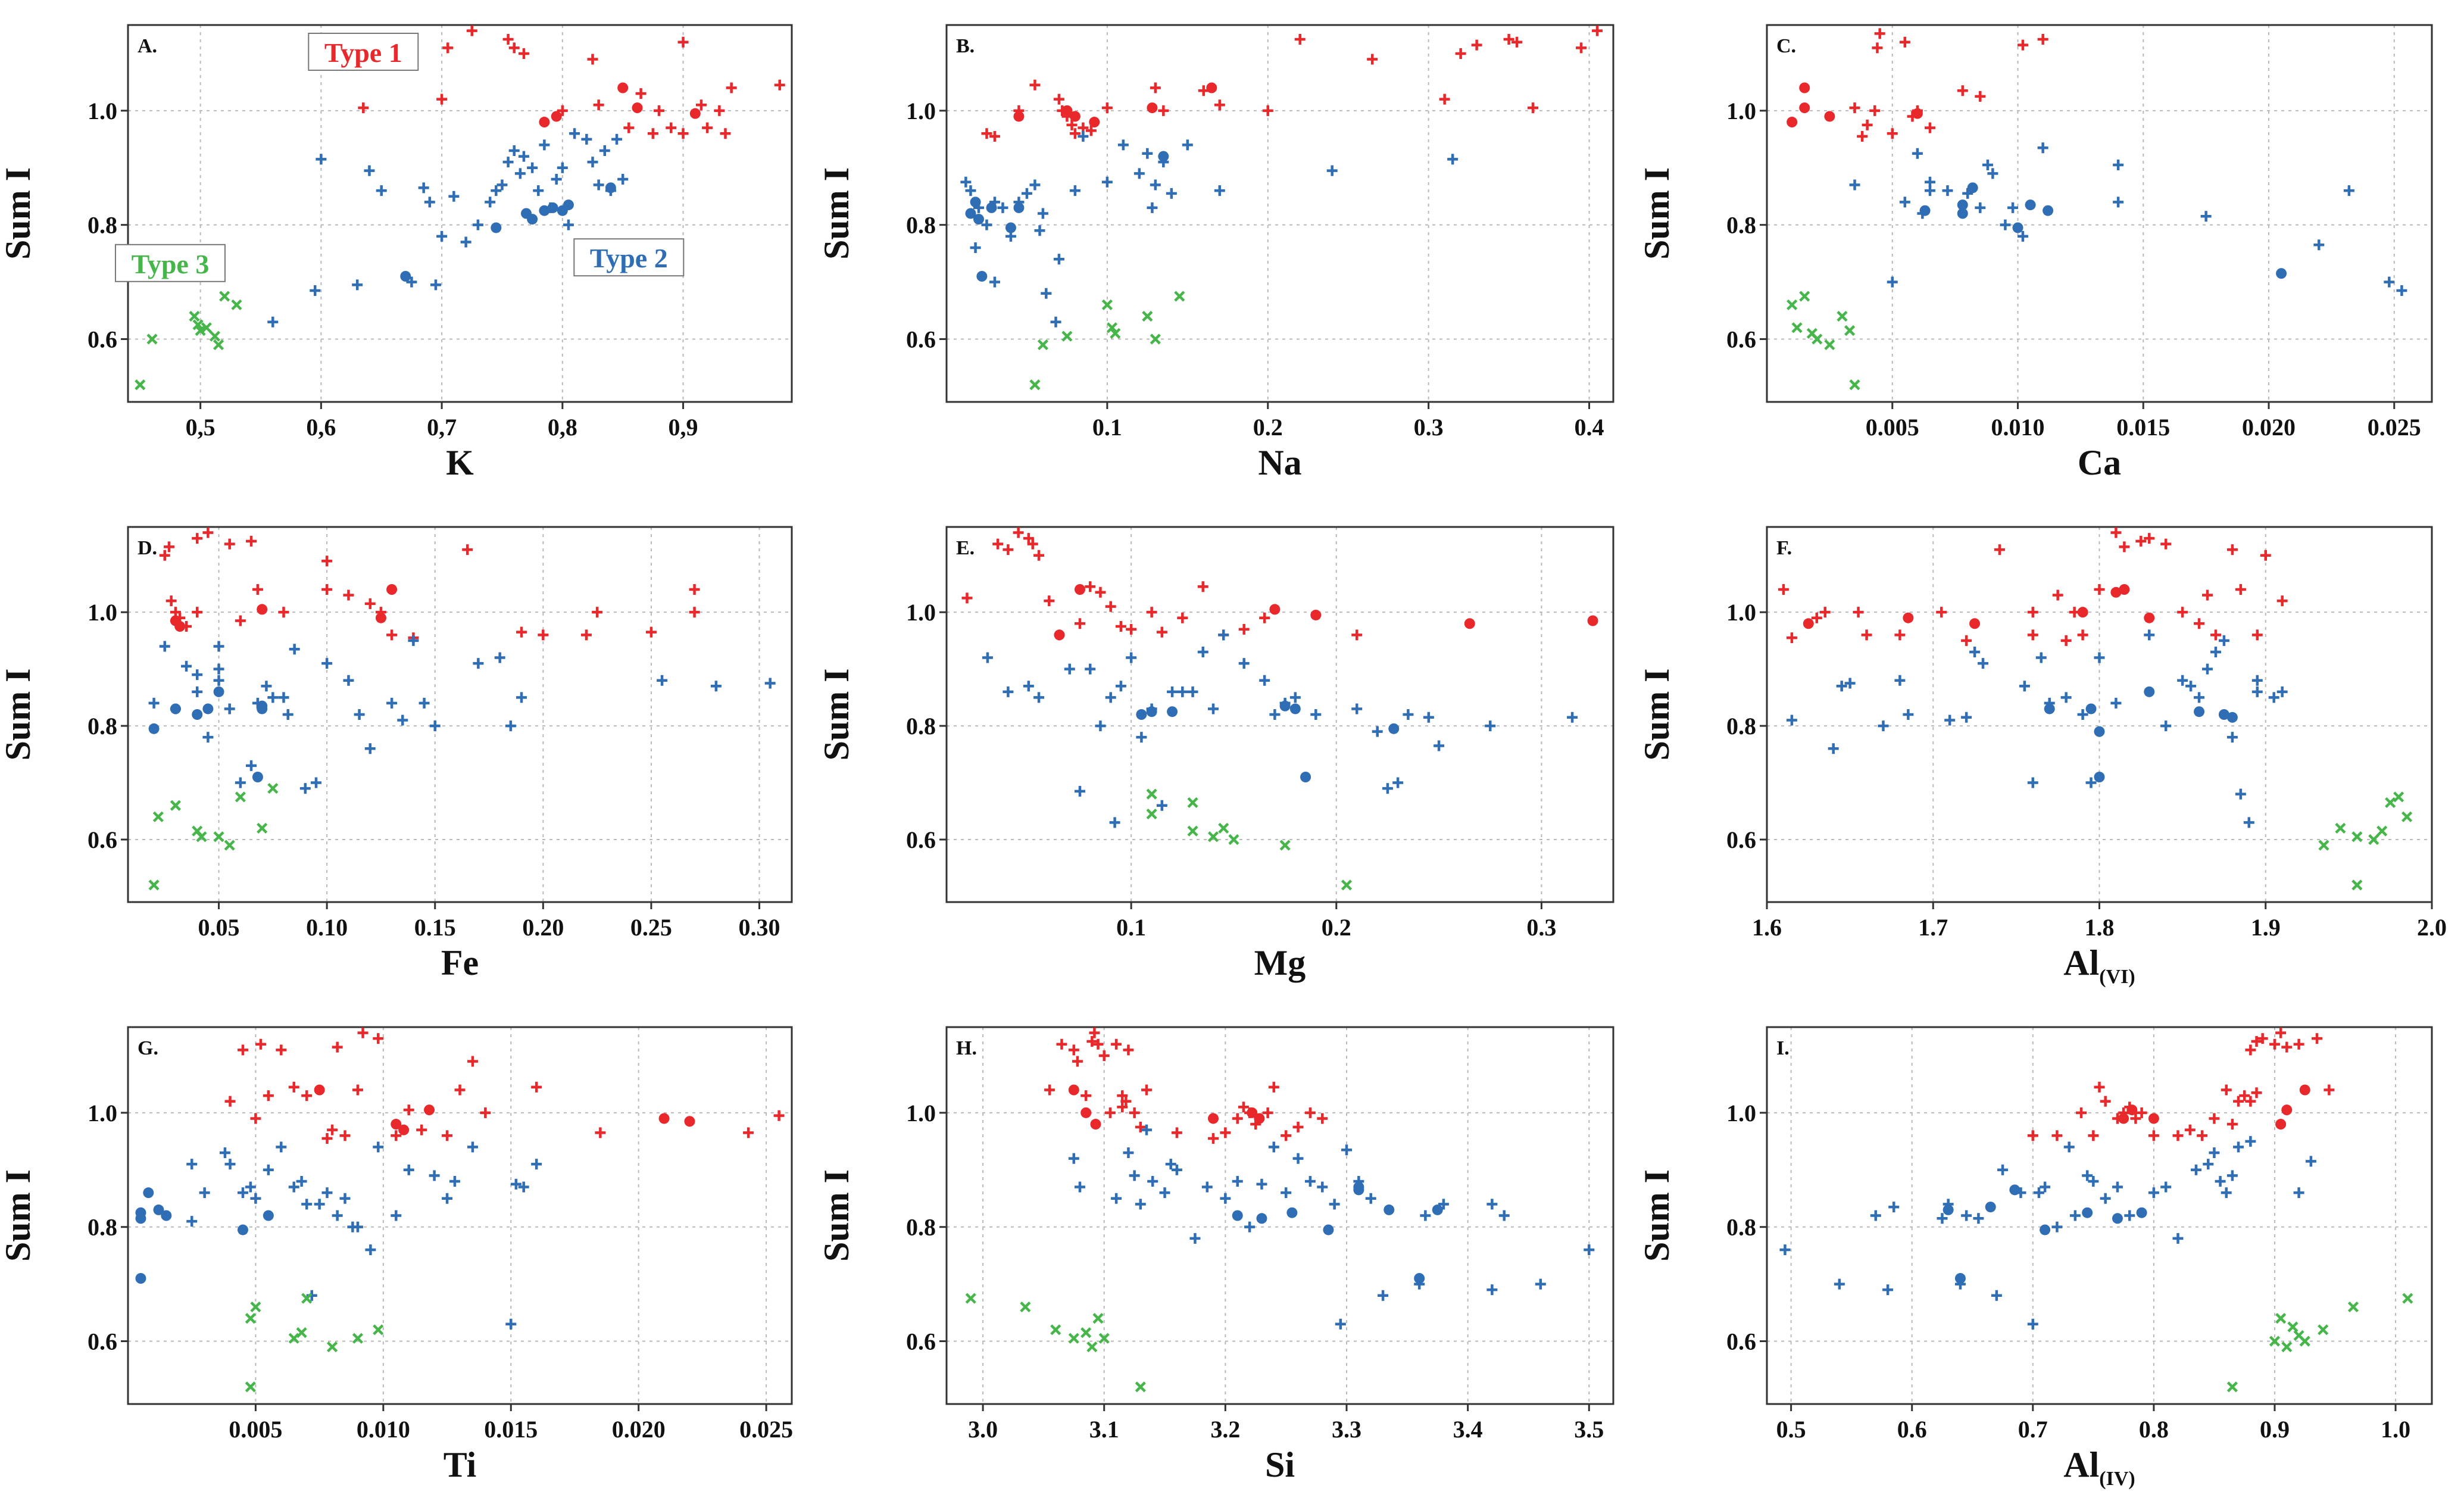  Describe the element at coordinates (1589, 427) in the screenshot. I see `x-tick-label: 0.4` at that location.